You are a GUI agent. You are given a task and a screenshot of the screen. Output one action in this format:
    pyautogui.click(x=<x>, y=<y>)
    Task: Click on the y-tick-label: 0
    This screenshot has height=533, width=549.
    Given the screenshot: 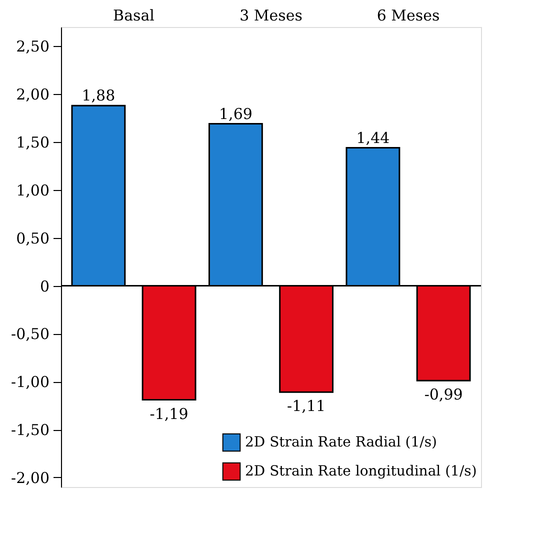 What is the action you would take?
    pyautogui.click(x=45, y=286)
    